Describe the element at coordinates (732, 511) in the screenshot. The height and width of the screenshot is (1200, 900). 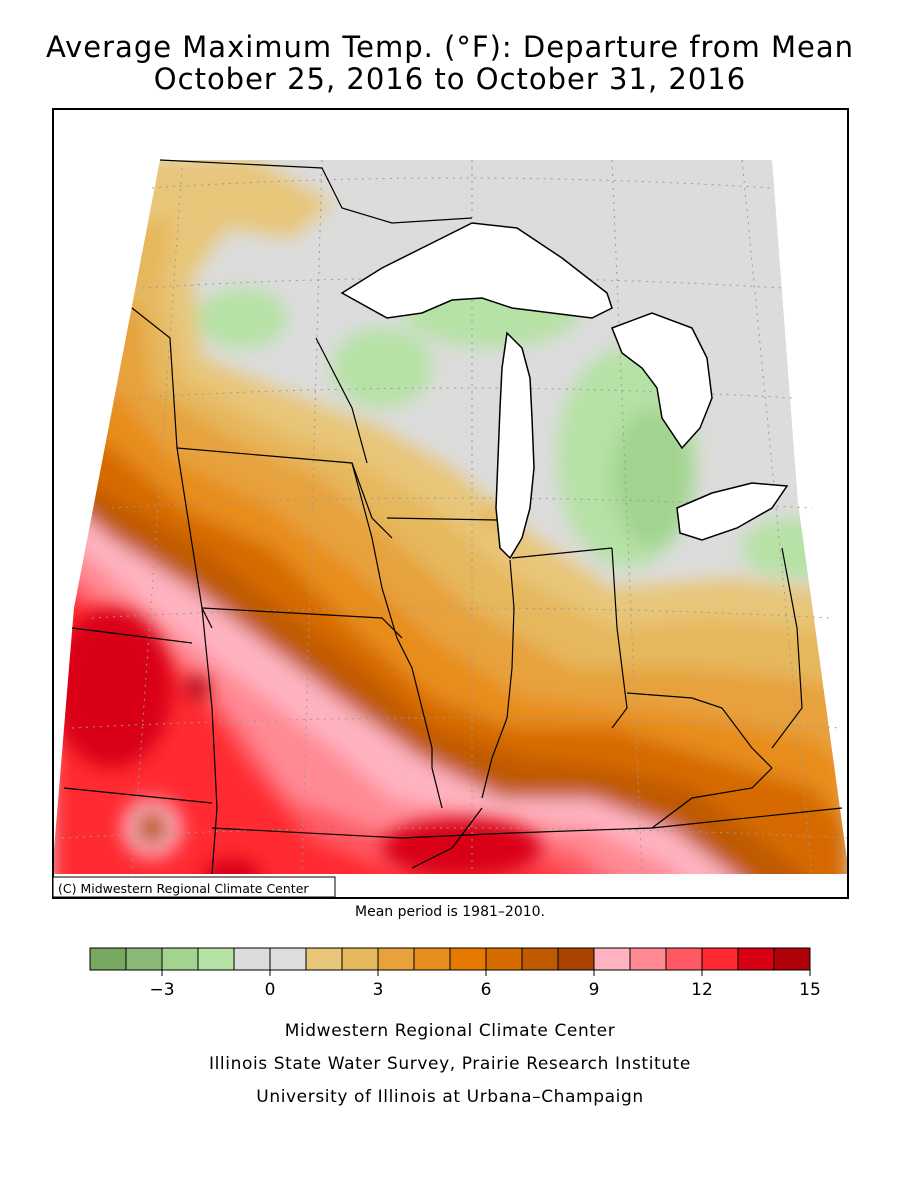
I see `lake-erie` at that location.